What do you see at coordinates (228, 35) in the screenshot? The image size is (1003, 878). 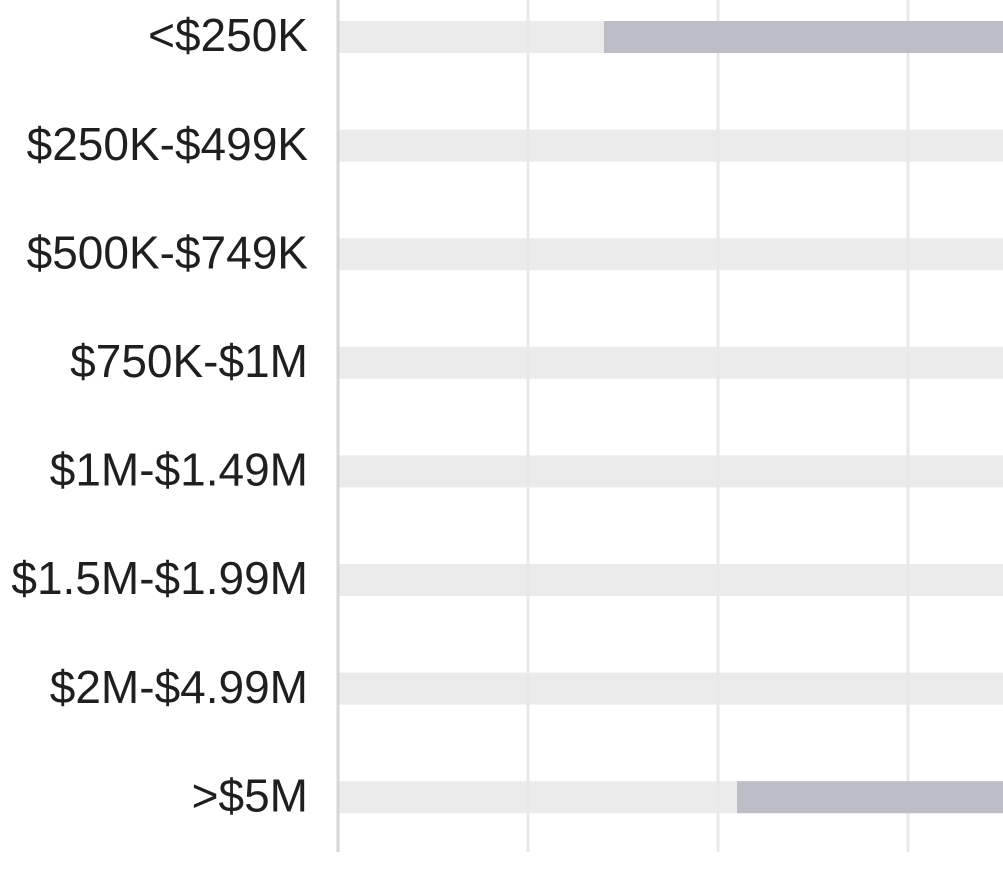 I see `y-tick-label: <$250K` at bounding box center [228, 35].